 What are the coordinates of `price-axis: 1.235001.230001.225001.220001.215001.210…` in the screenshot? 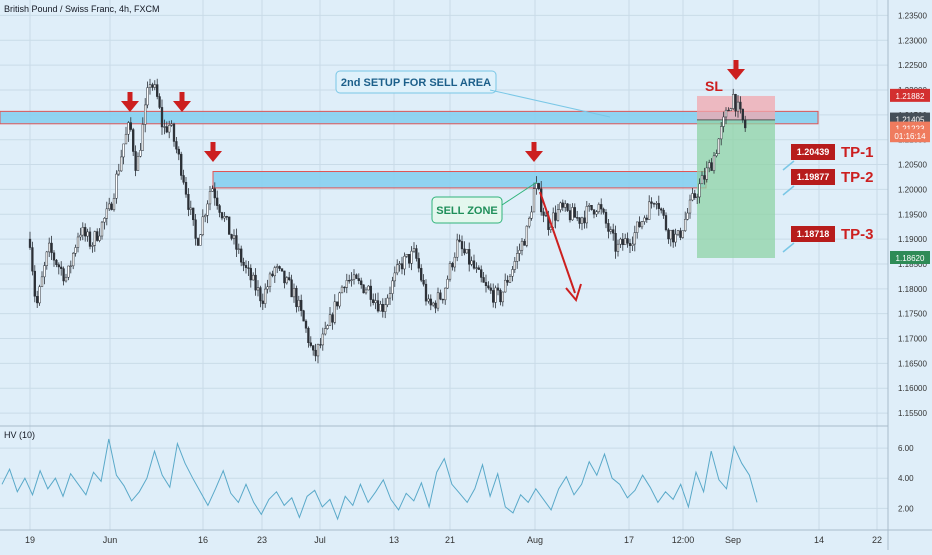 It's located at (910, 214).